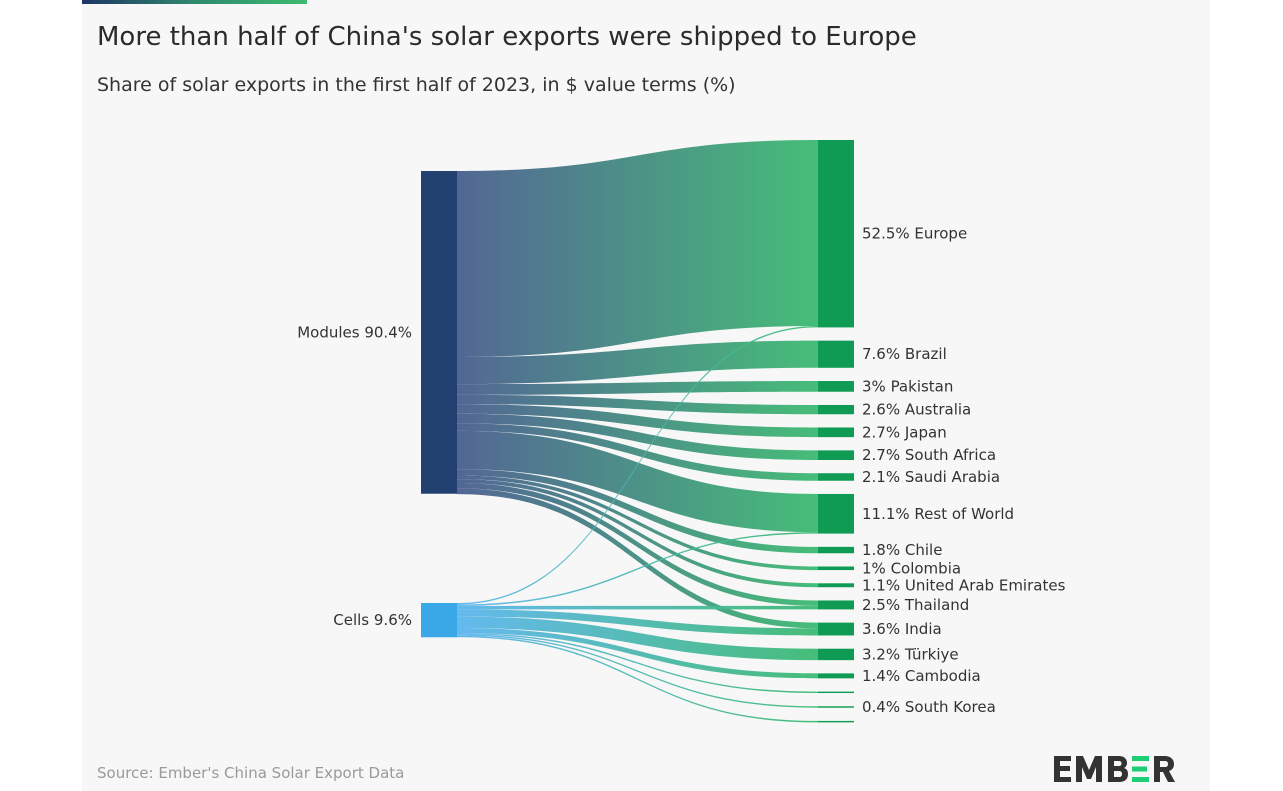  I want to click on target-label-europe: 52.5% Europe, so click(914, 234).